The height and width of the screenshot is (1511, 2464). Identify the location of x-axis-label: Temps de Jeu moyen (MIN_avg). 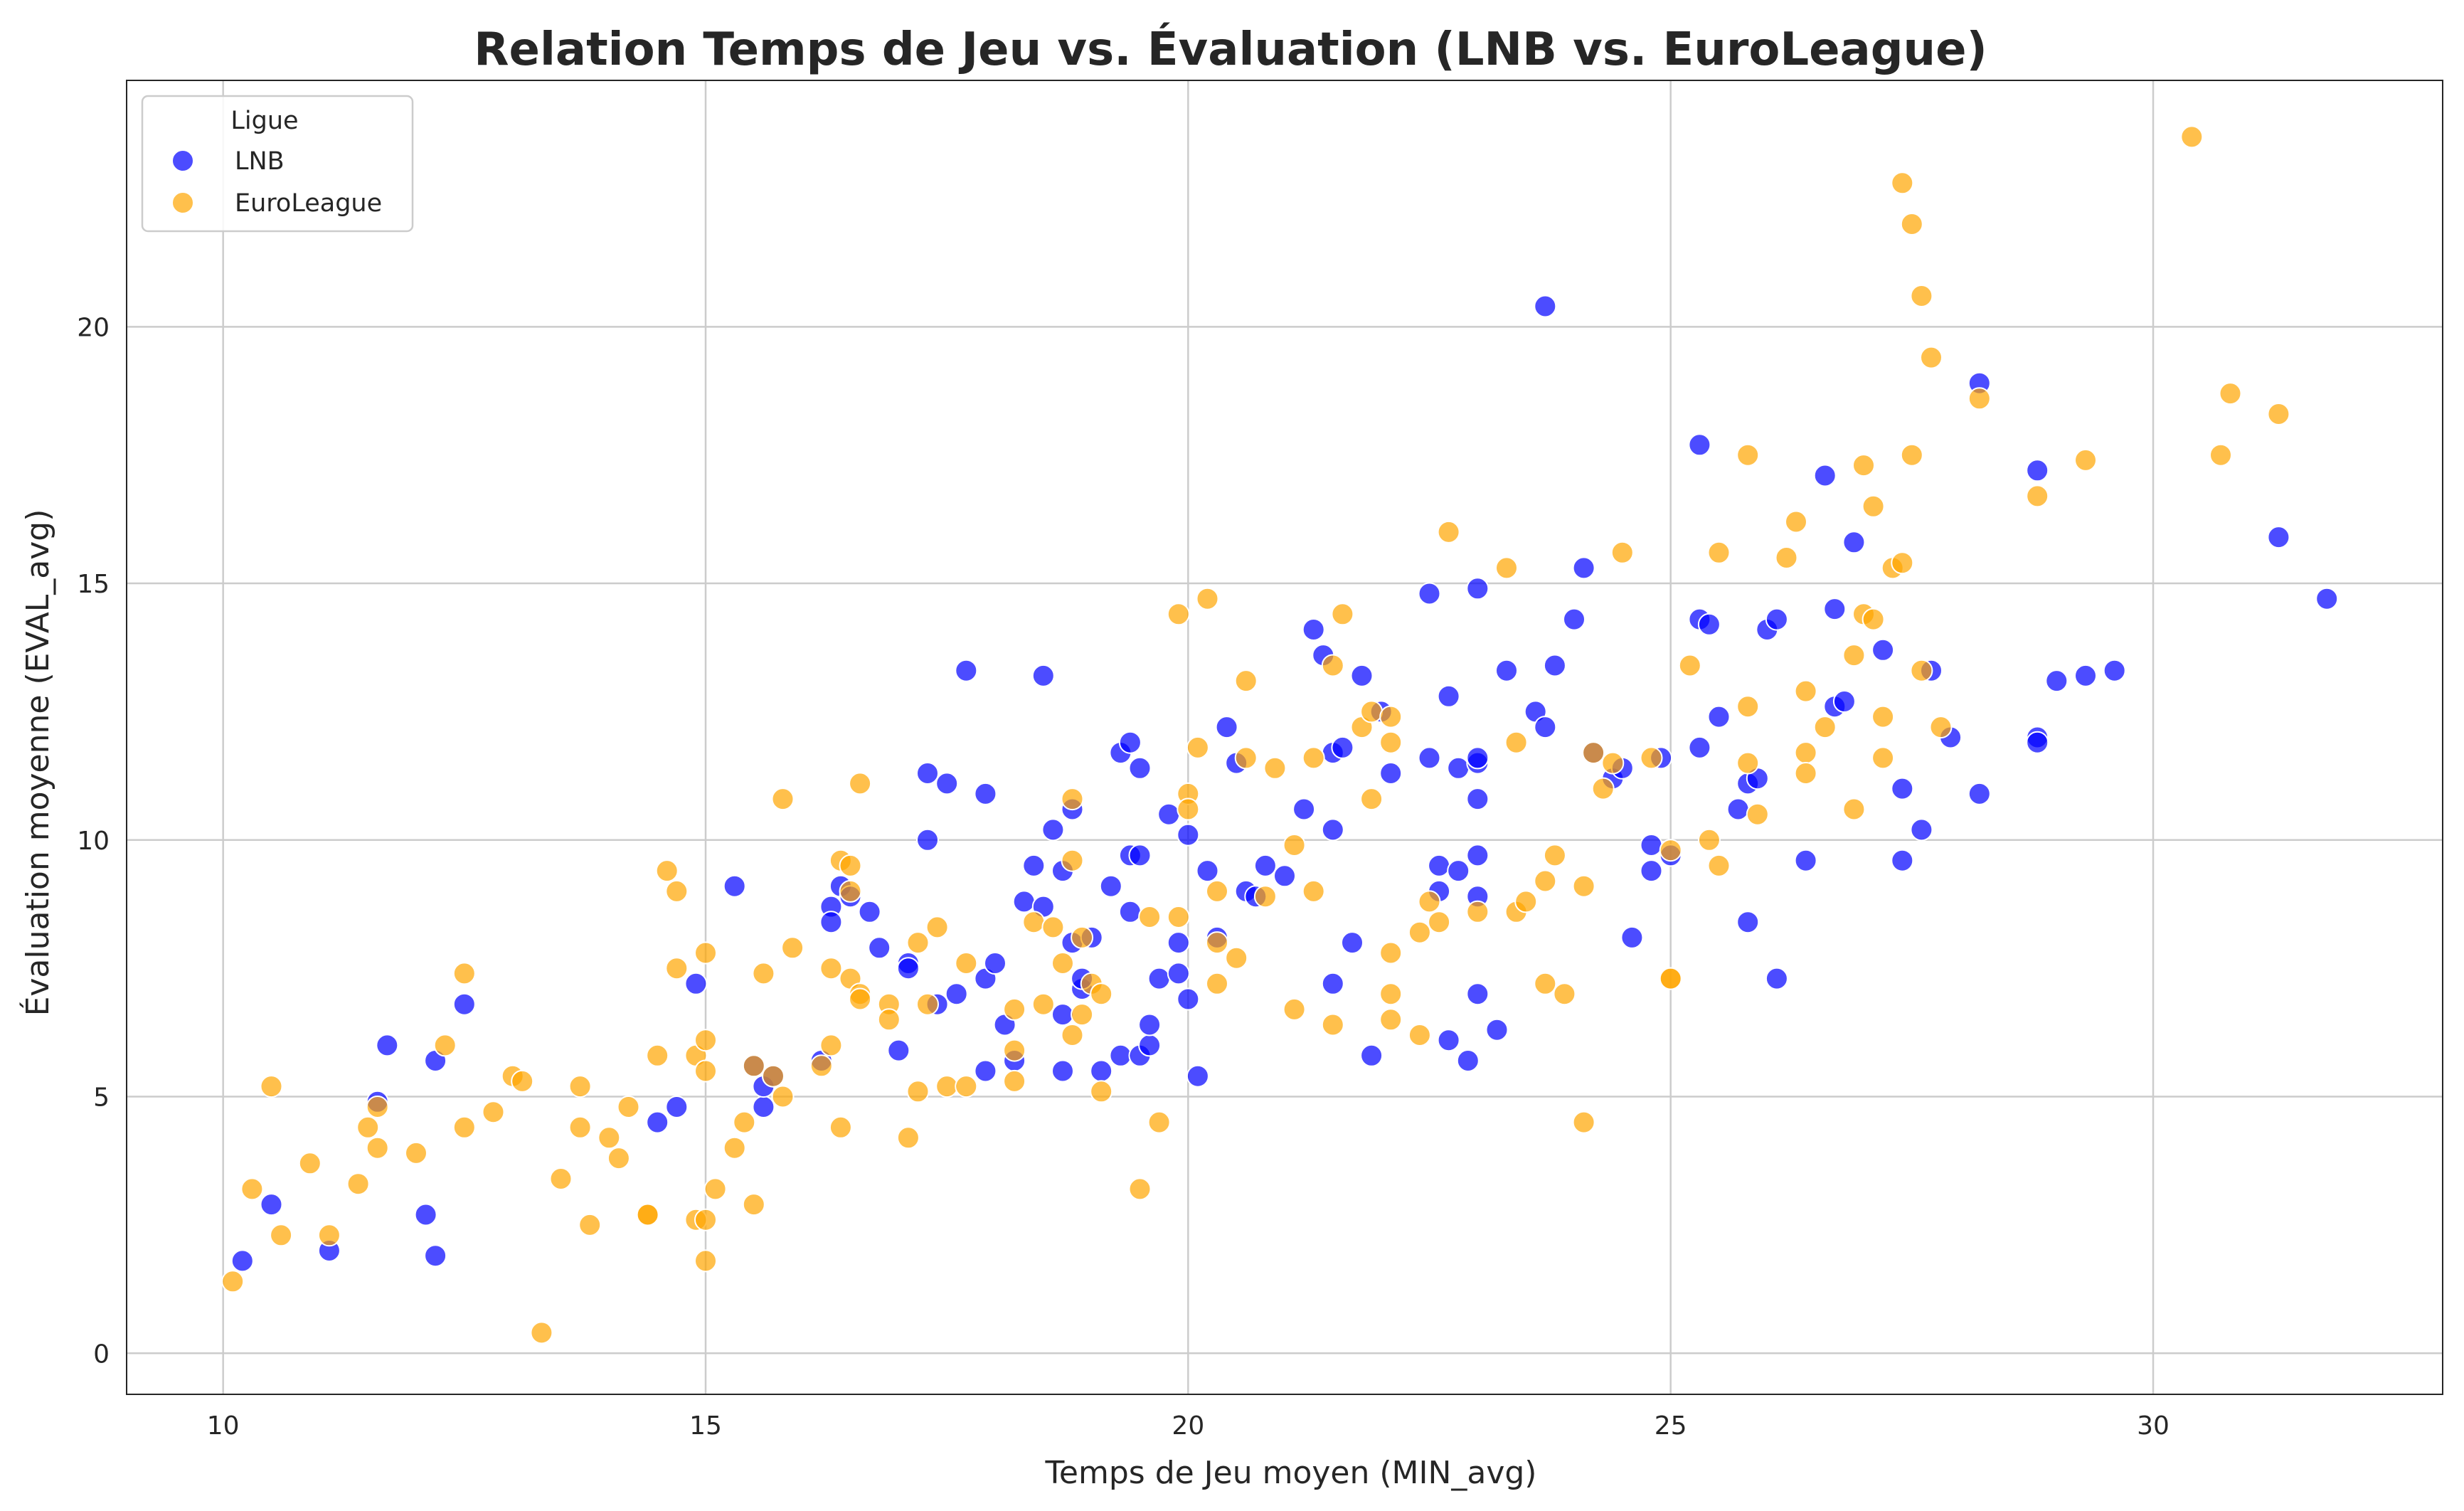
(1291, 1473).